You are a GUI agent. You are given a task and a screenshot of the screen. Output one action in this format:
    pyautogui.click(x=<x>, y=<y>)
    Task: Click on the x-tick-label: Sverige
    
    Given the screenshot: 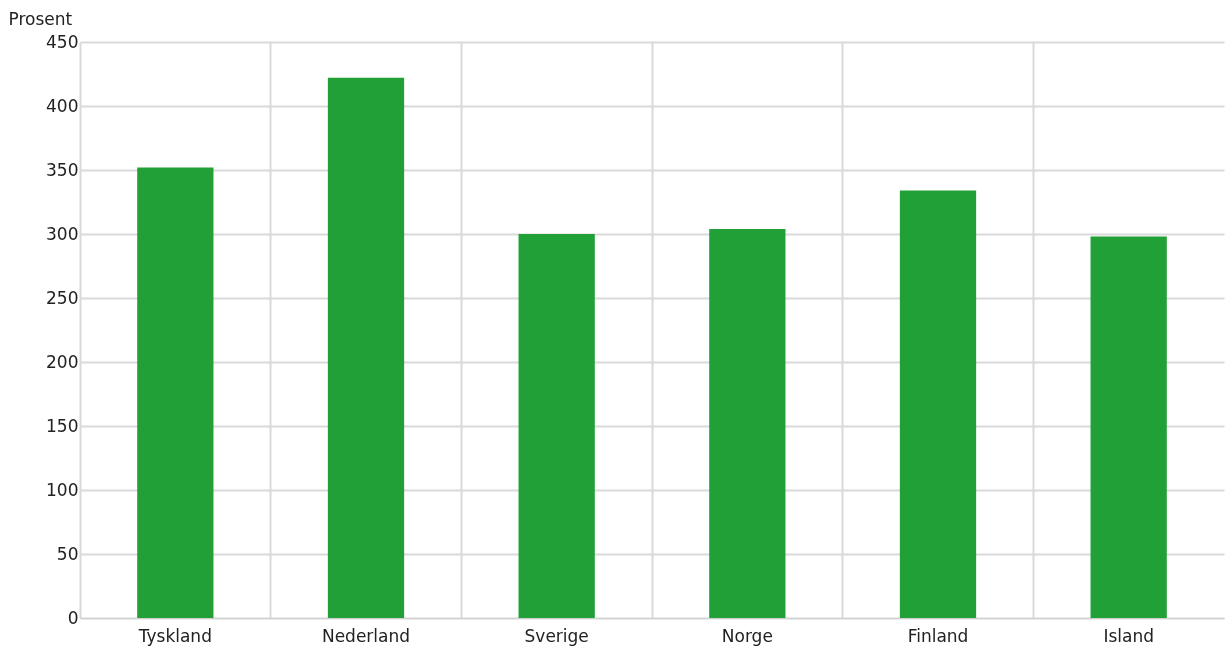 What is the action you would take?
    pyautogui.click(x=556, y=635)
    